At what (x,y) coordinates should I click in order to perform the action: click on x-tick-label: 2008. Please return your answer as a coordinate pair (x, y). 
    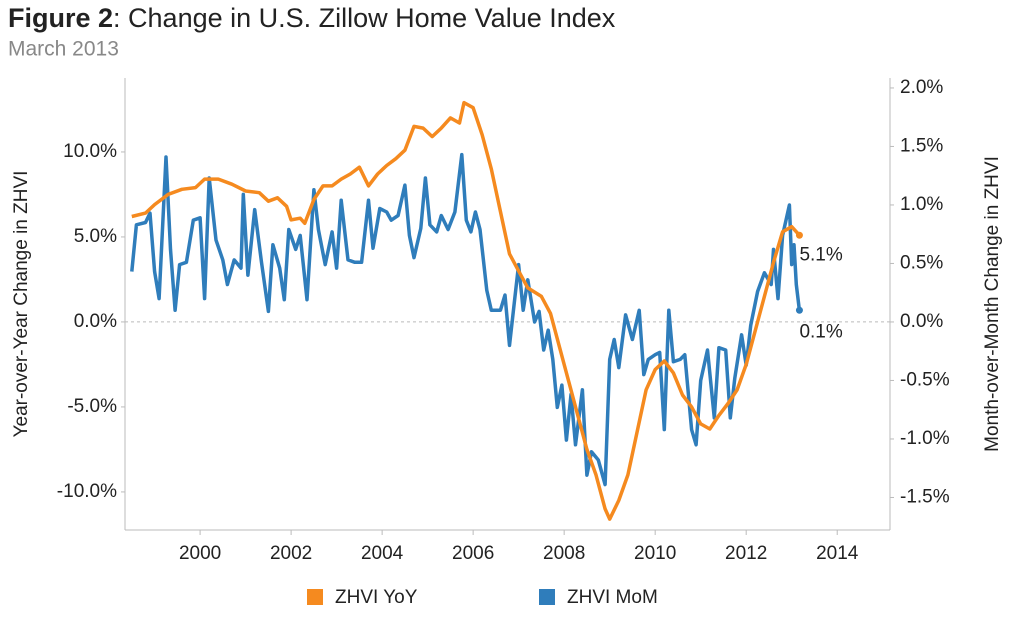
    Looking at the image, I should click on (564, 553).